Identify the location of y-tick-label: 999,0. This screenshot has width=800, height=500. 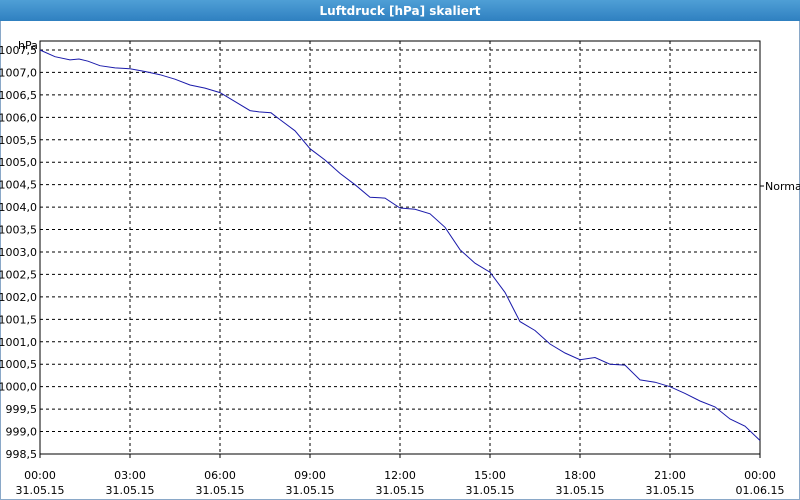
(22, 432).